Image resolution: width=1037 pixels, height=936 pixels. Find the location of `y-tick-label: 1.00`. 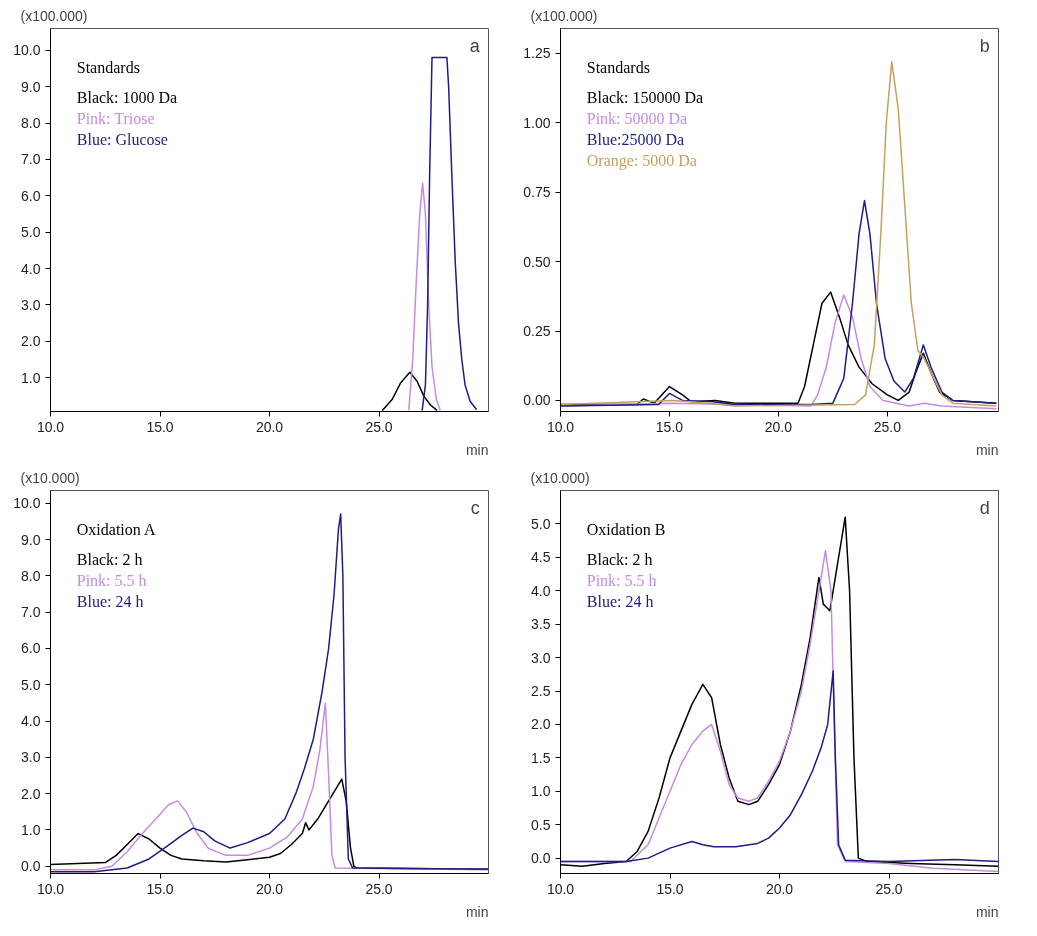

y-tick-label: 1.00 is located at coordinates (537, 122).